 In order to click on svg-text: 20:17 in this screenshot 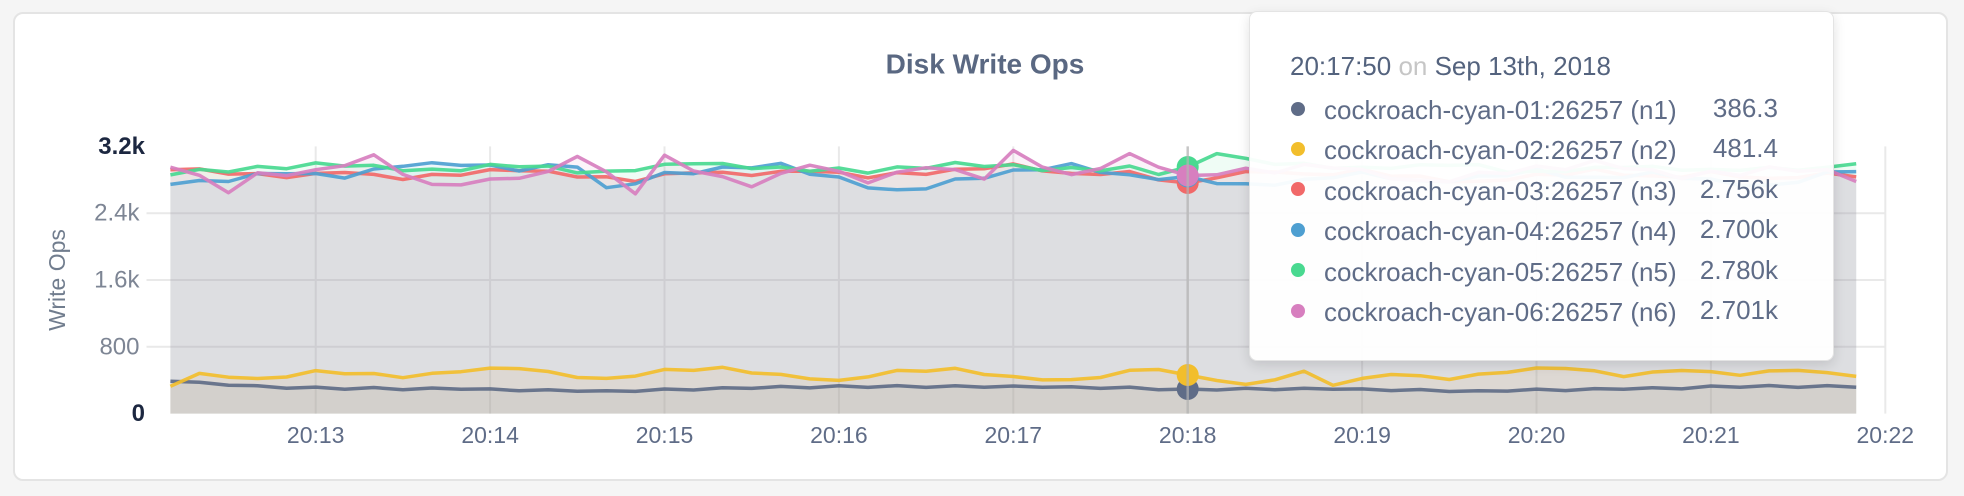, I will do `click(1014, 435)`.